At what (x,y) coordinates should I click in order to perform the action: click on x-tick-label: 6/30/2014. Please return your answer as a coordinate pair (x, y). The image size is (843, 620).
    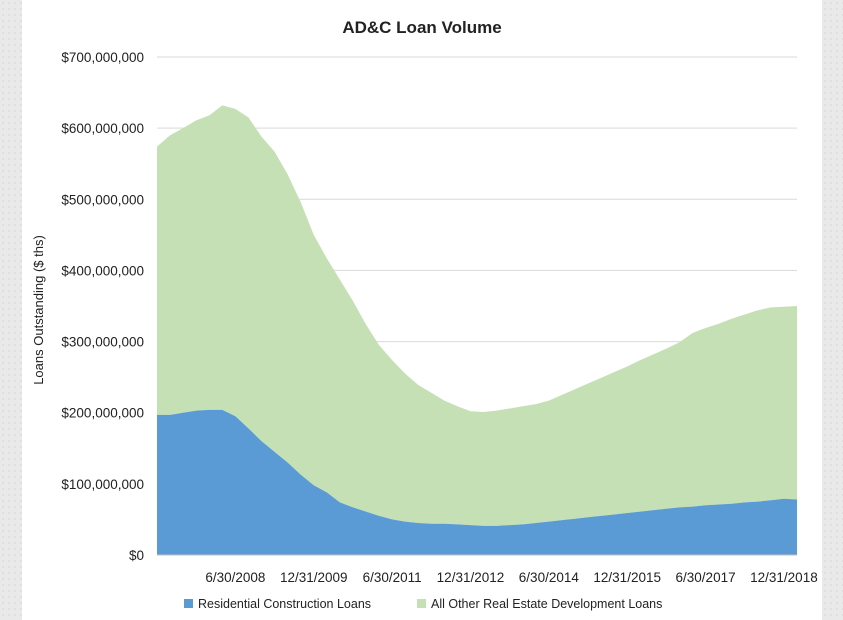
    Looking at the image, I should click on (549, 577).